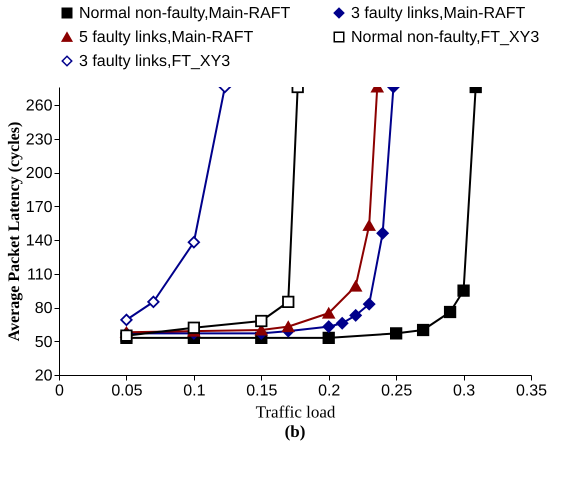  I want to click on y-axis-title: Average Packet Latency (cycles), so click(14, 232).